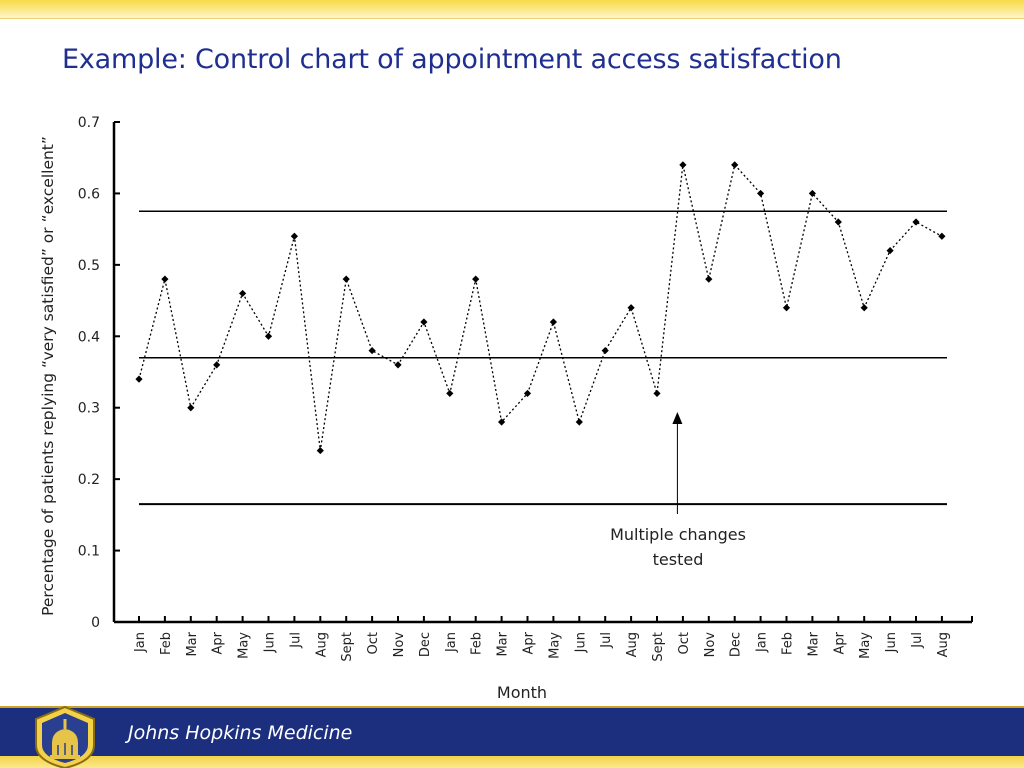 This screenshot has height=768, width=1024. I want to click on y-tick-label: 0, so click(95, 623).